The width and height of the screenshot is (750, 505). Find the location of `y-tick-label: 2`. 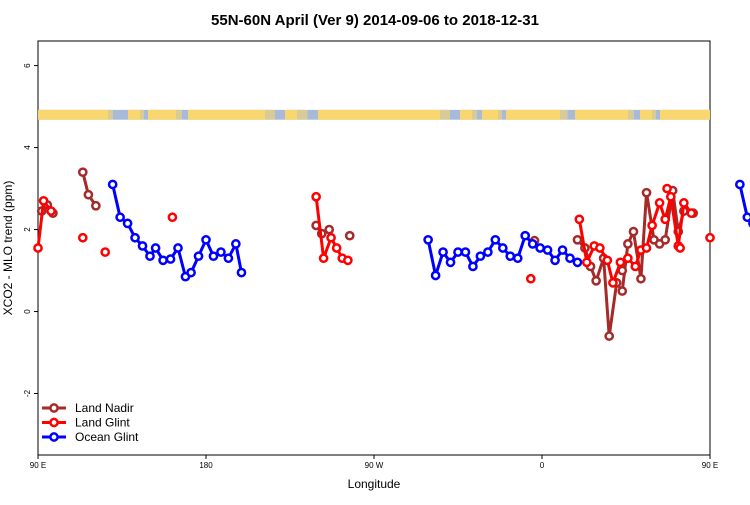

y-tick-label: 2 is located at coordinates (27, 229).